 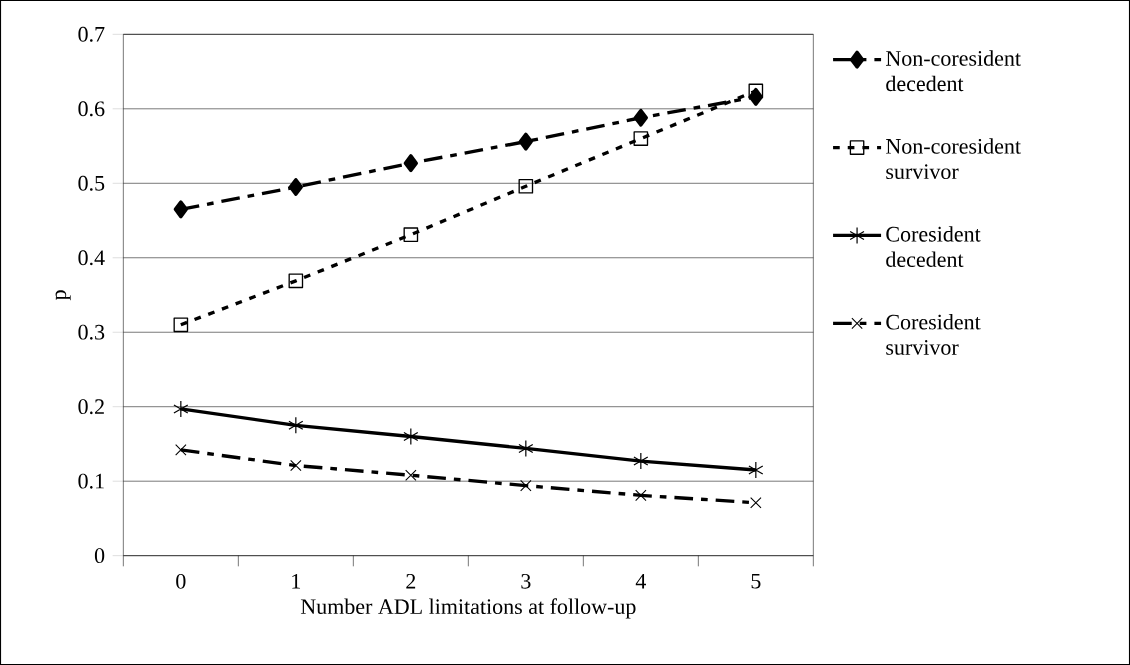 What do you see at coordinates (756, 581) in the screenshot?
I see `x-tick-label: 5` at bounding box center [756, 581].